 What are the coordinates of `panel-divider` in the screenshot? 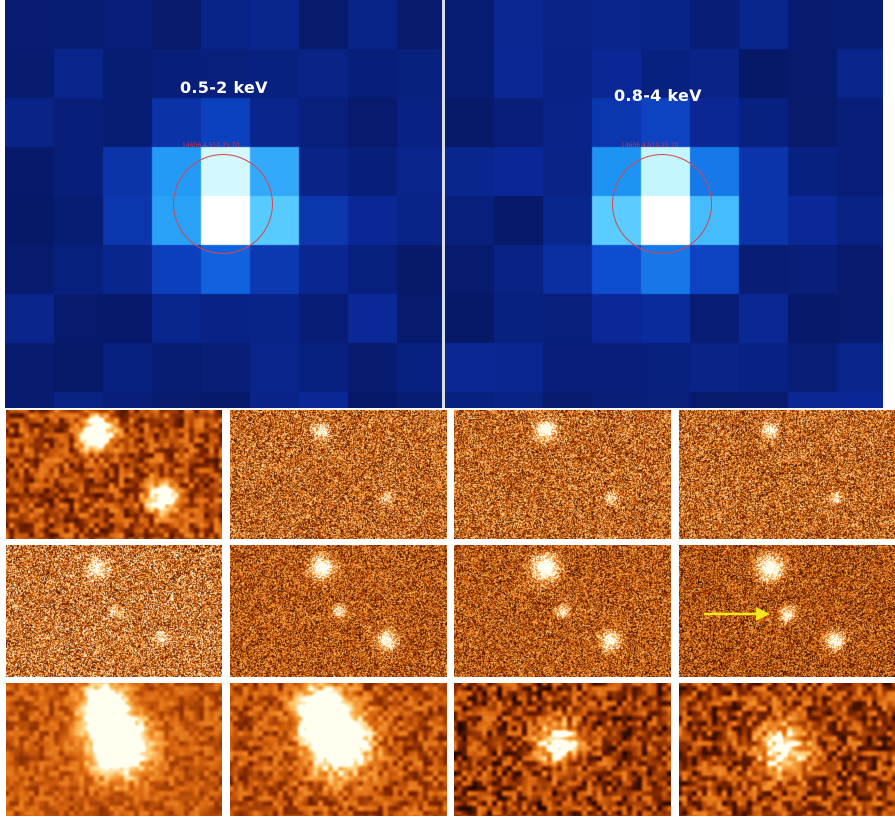 It's located at (443, 204).